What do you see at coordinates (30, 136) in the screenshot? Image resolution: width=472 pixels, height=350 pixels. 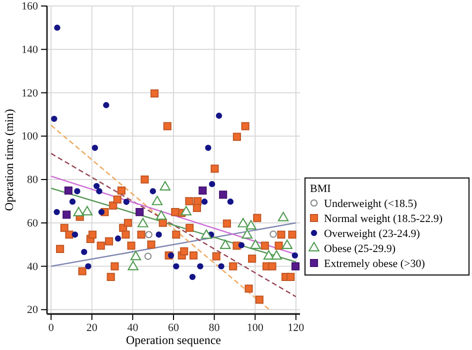 I see `y-tick-label: 100` at bounding box center [30, 136].